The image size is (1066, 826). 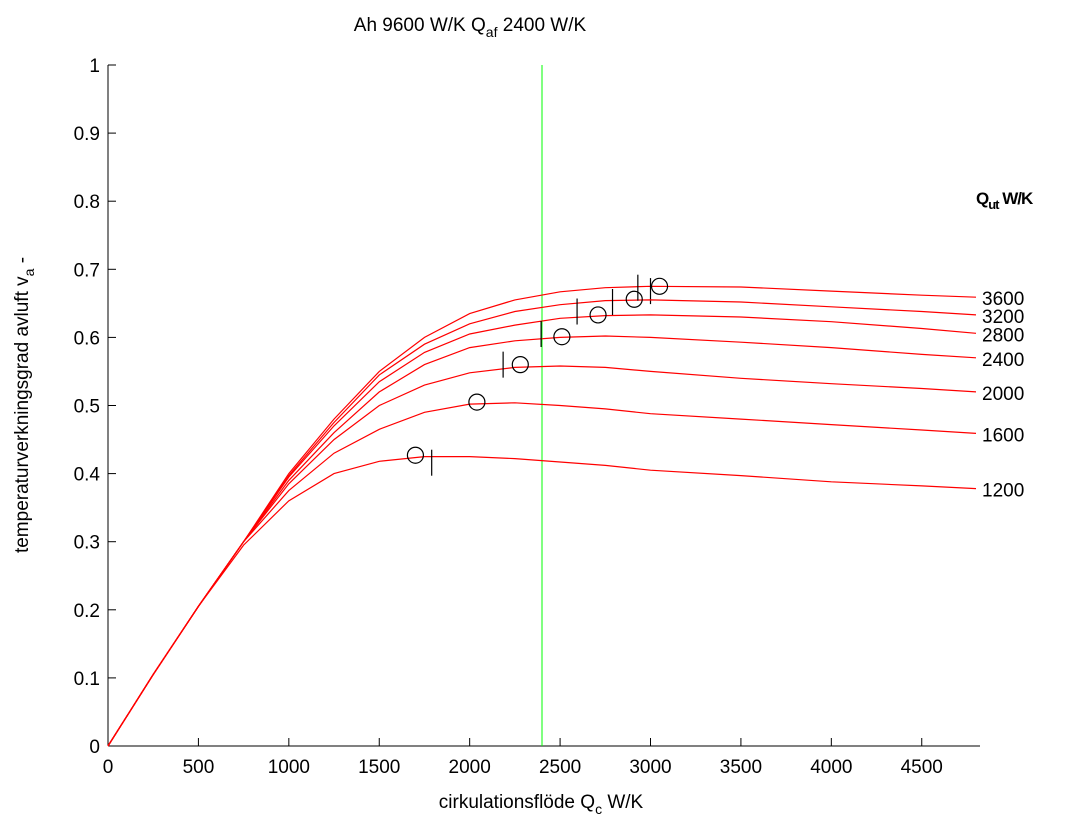 I want to click on chart-title: Ah 9600 W/K Qaf 2400 W/K, so click(x=470, y=27).